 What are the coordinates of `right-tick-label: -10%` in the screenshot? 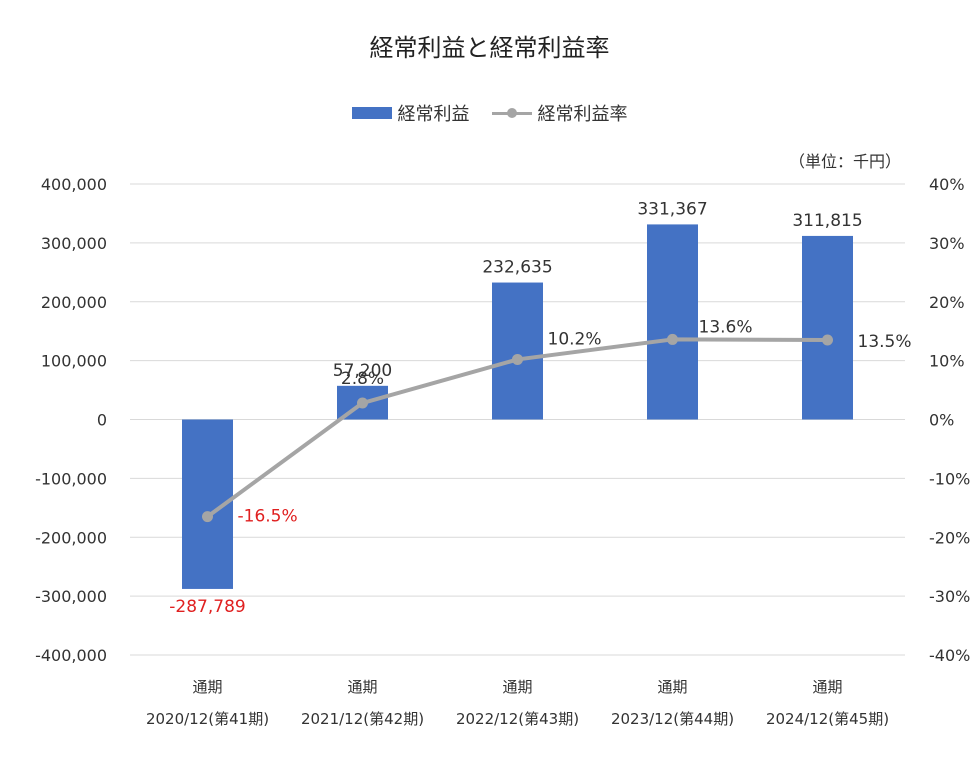 It's located at (949, 478).